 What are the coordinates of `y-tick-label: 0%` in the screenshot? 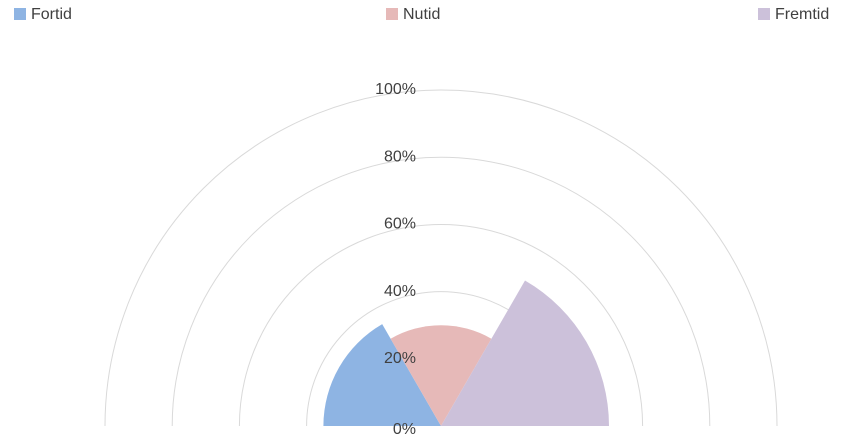 It's located at (404, 429).